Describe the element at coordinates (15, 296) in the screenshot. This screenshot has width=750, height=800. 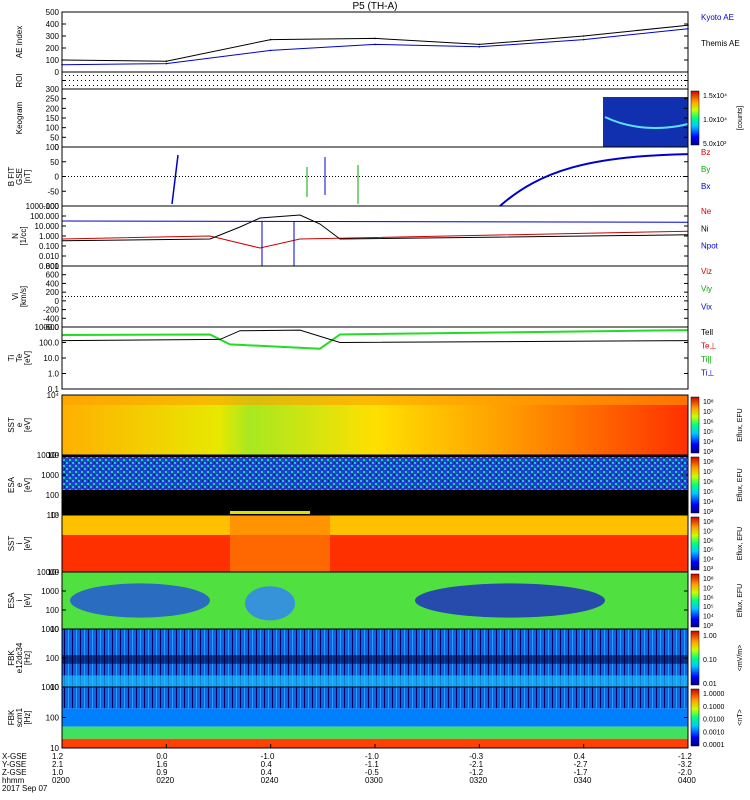
I see `y-axis-label: Vi` at that location.